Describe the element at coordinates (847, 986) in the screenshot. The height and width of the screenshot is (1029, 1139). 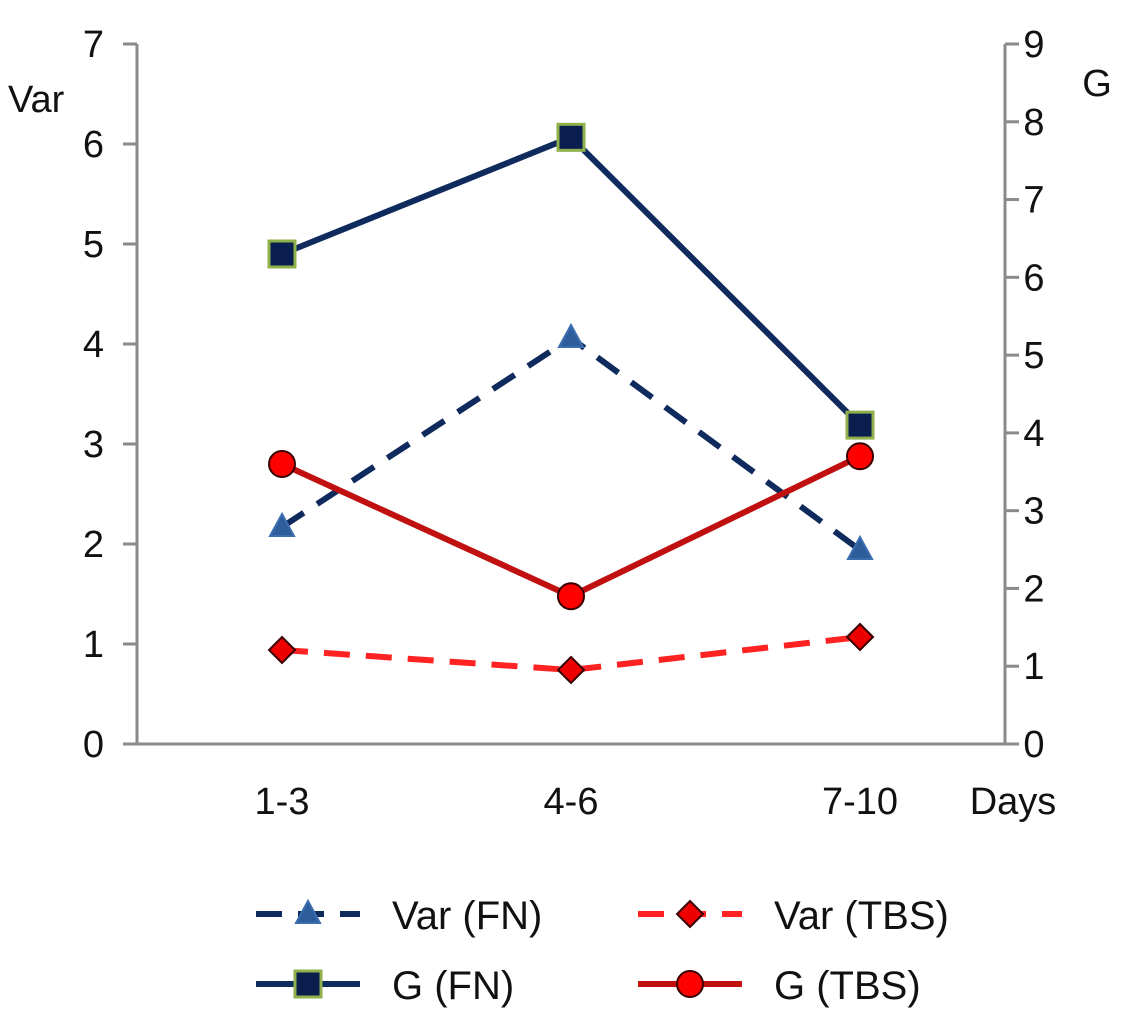
I see `legend-label-g-tbs: G (TBS)` at that location.